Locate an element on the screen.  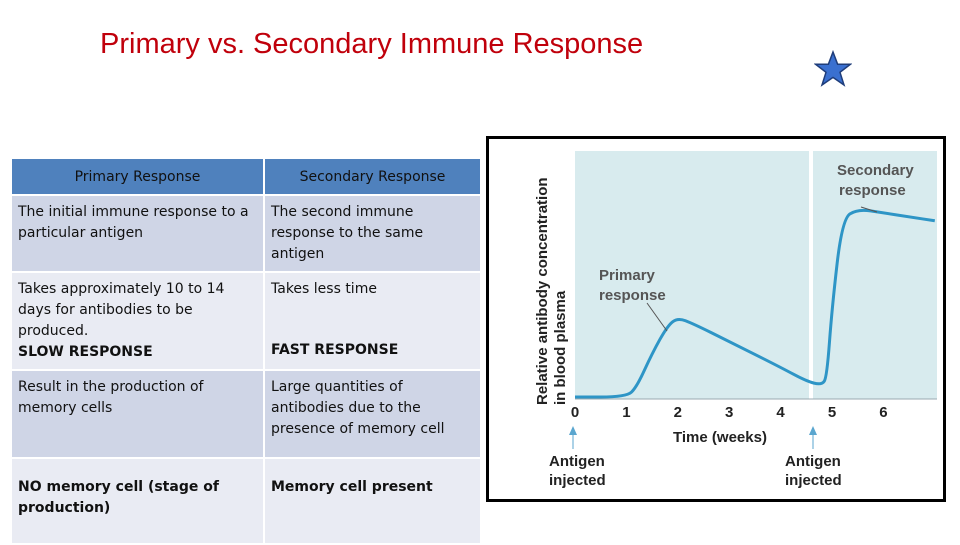
antigen-label-2b: injected is located at coordinates (813, 480).